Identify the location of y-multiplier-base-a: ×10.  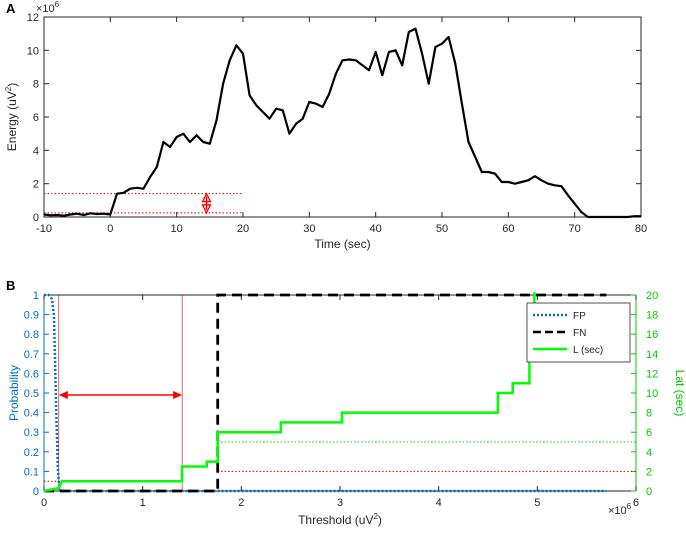
(45, 9).